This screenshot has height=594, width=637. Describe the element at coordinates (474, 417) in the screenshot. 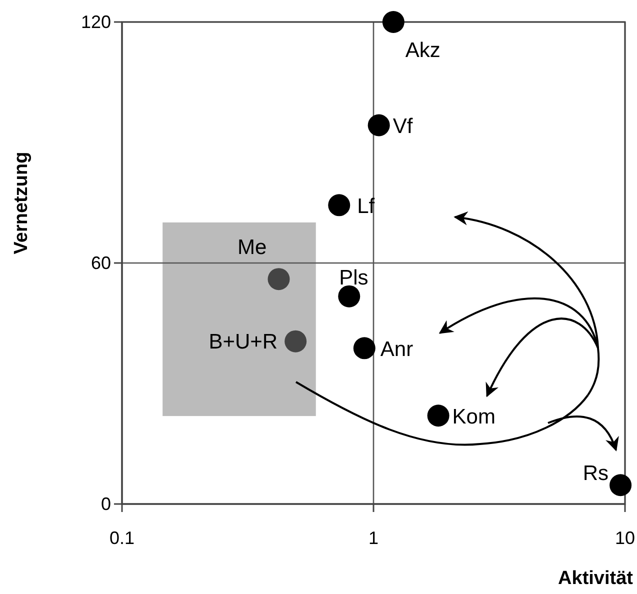

I see `annotation: Kom` at that location.